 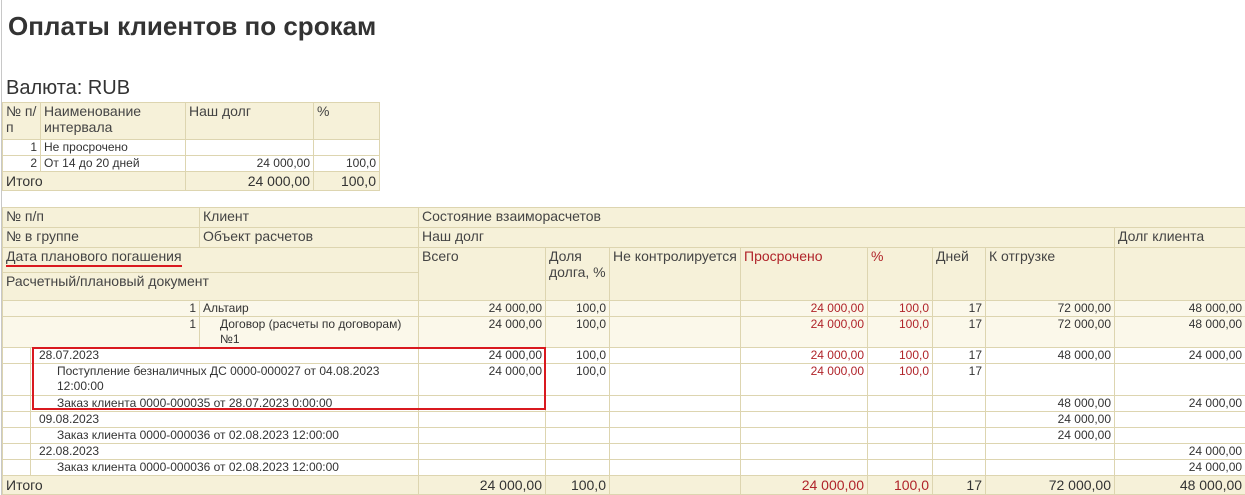 I want to click on header-cell: Наименование интервала, so click(x=113, y=121).